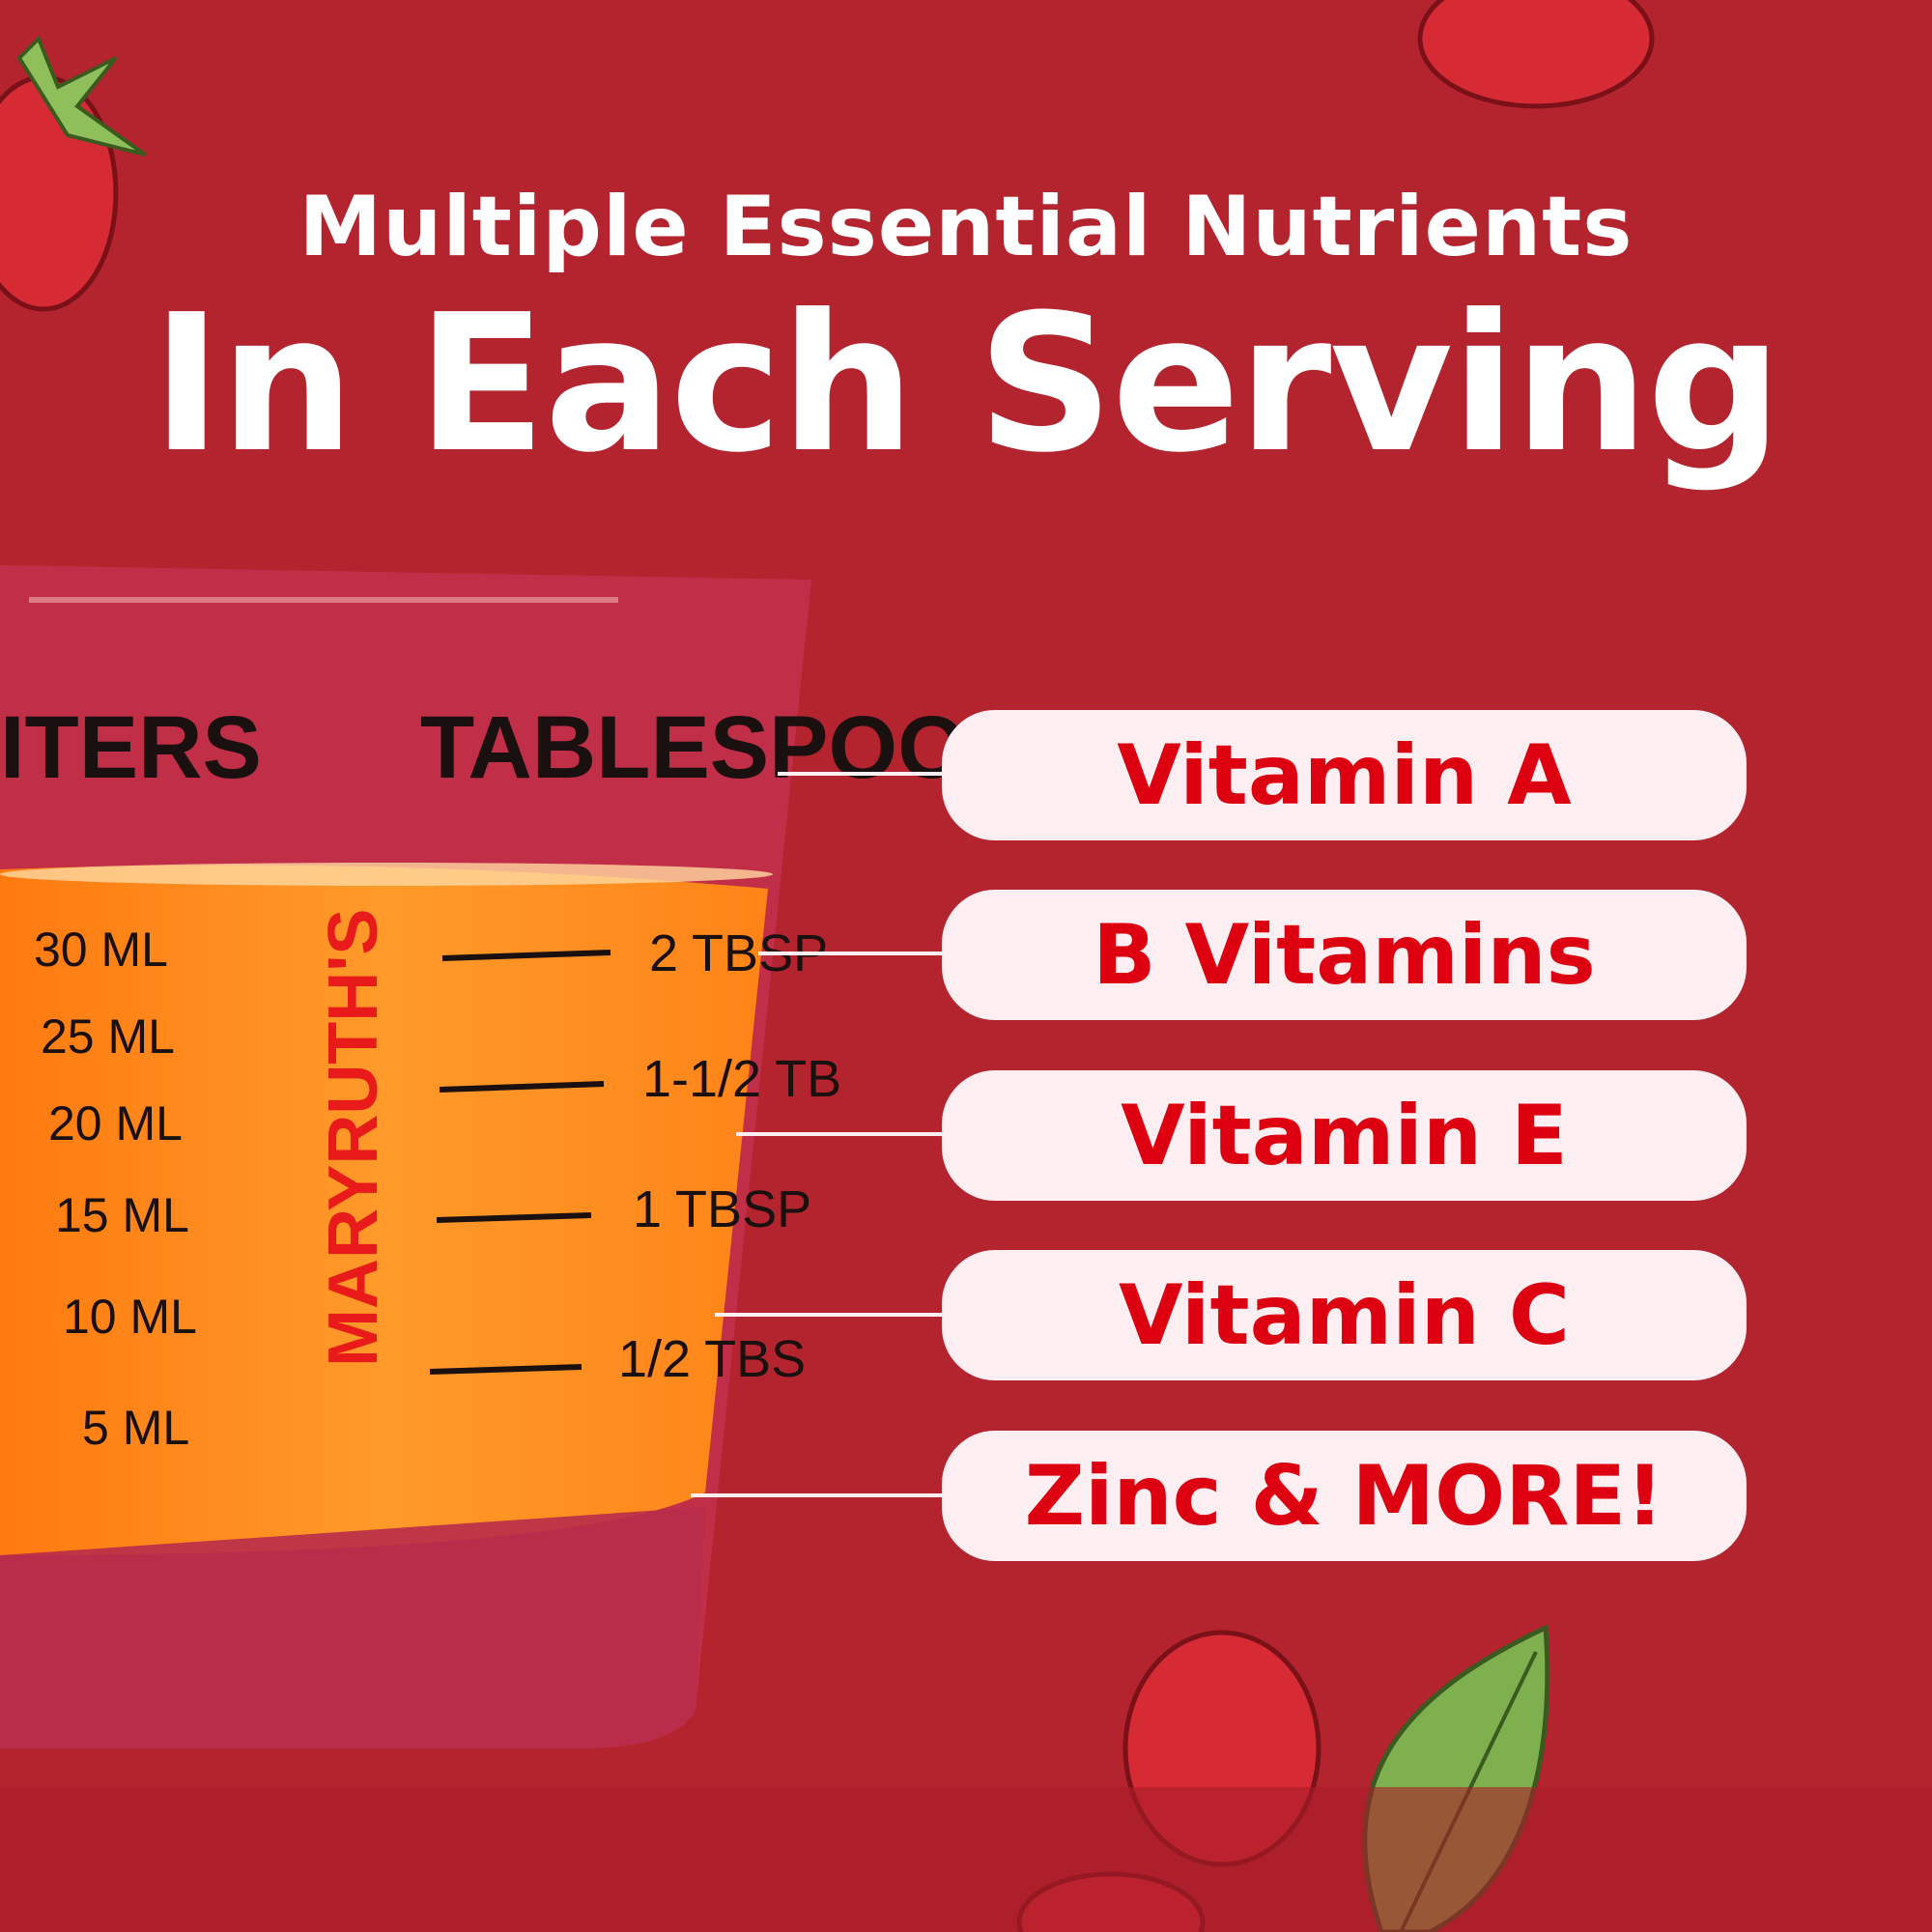  What do you see at coordinates (712, 1359) in the screenshot?
I see `tbsp-mark: 1/2 TBS` at bounding box center [712, 1359].